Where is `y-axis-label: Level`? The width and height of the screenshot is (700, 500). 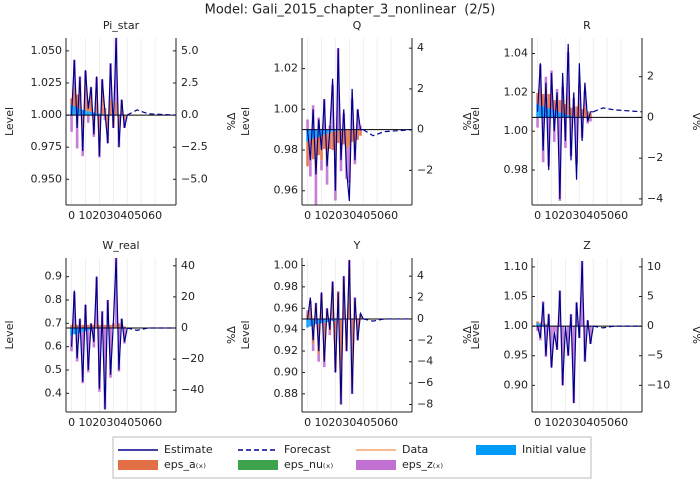
y-axis-label: Level is located at coordinates (475, 334).